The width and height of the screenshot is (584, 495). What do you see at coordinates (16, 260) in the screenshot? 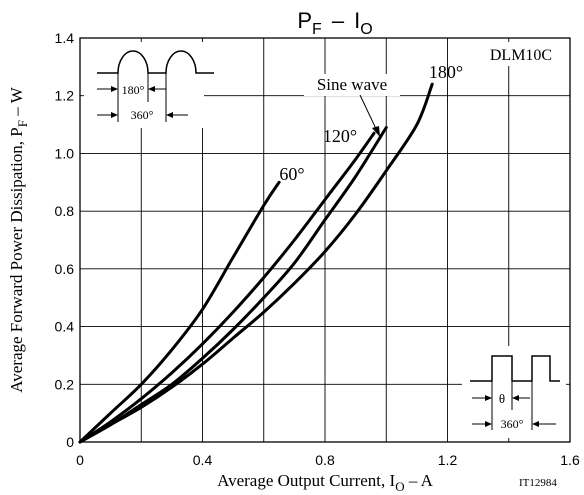
I see `y-axis-label-text: Average Forward Power Dissipation, P` at bounding box center [16, 260].